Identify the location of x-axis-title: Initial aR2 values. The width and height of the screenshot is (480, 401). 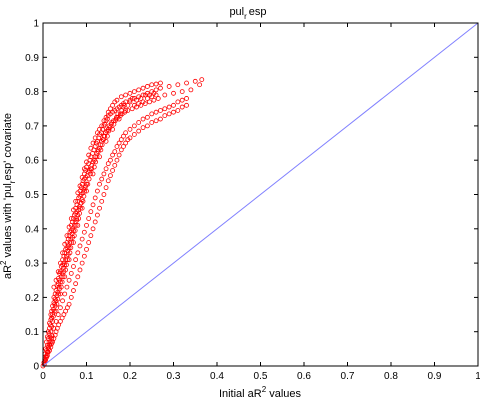
(260, 392).